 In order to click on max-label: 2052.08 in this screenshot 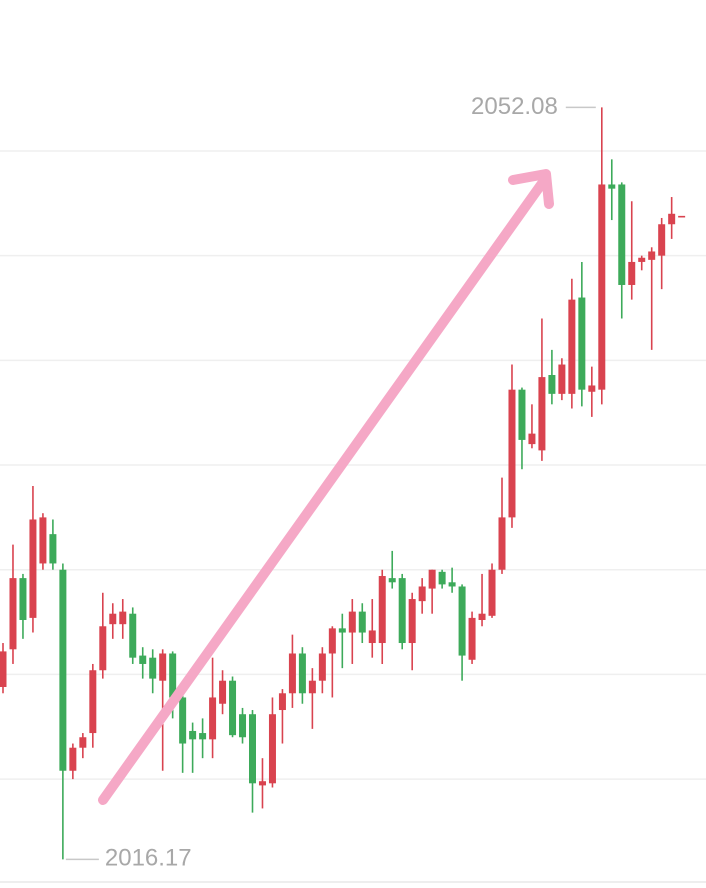, I will do `click(514, 106)`.